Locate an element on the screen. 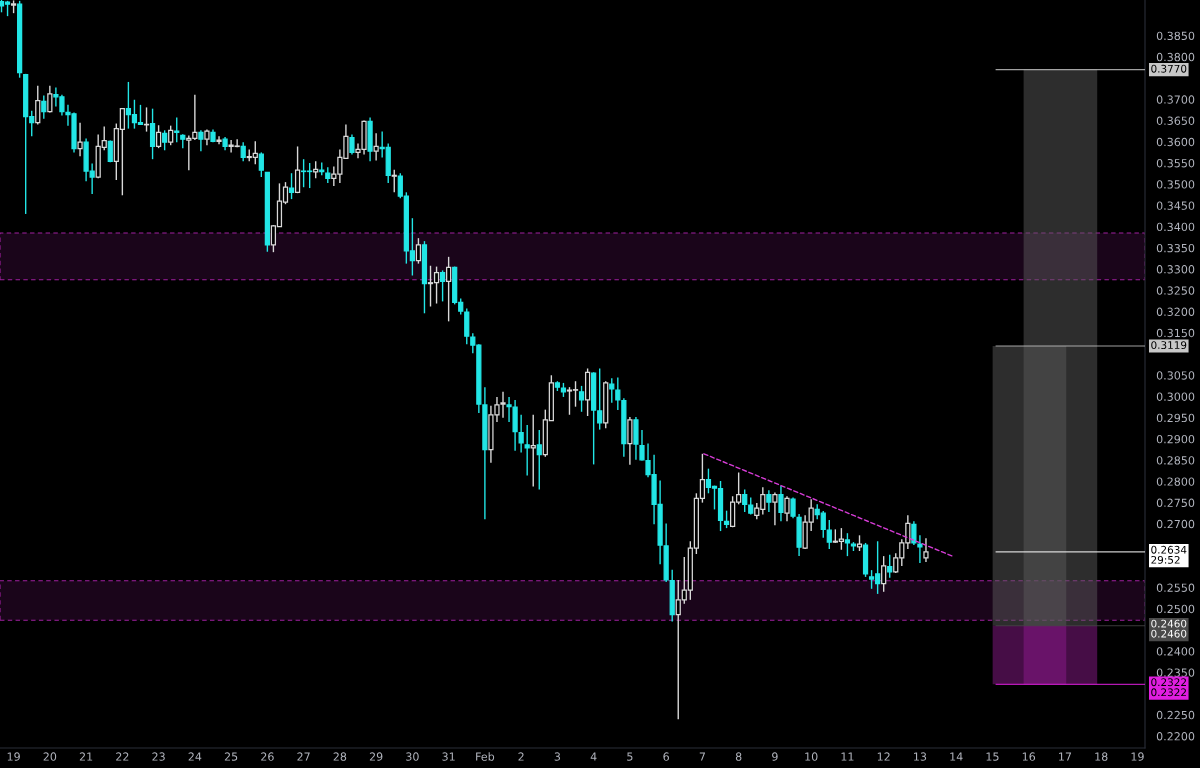 The image size is (1200, 768). x-tick-label: 11 is located at coordinates (847, 756).